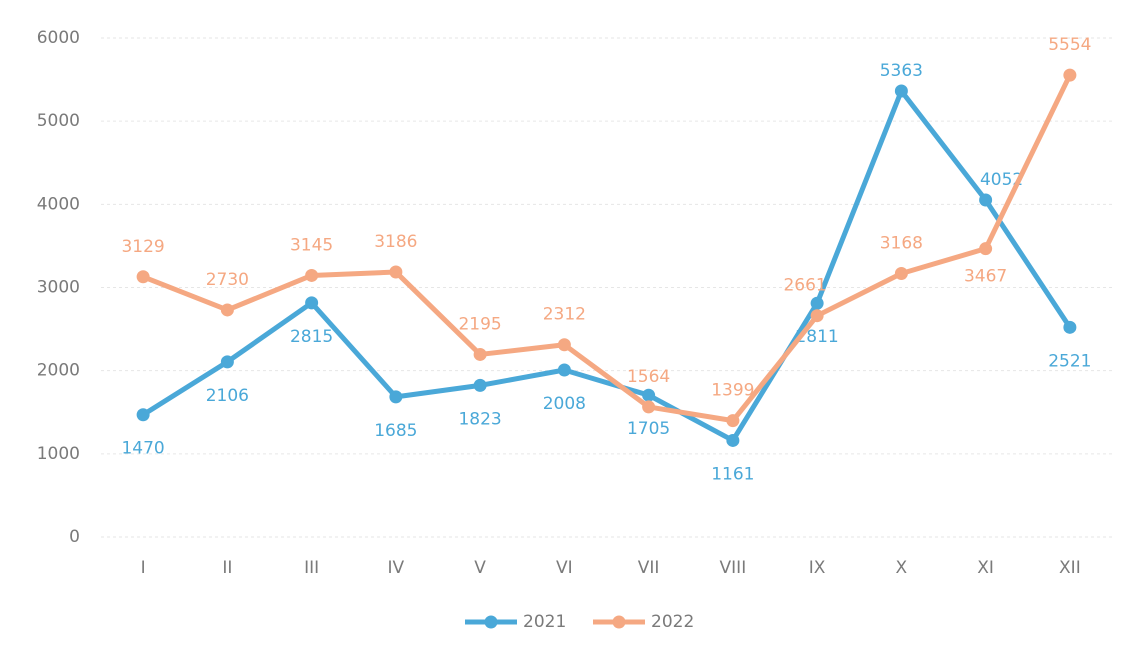 The width and height of the screenshot is (1128, 652). I want to click on data-label: 1705, so click(648, 429).